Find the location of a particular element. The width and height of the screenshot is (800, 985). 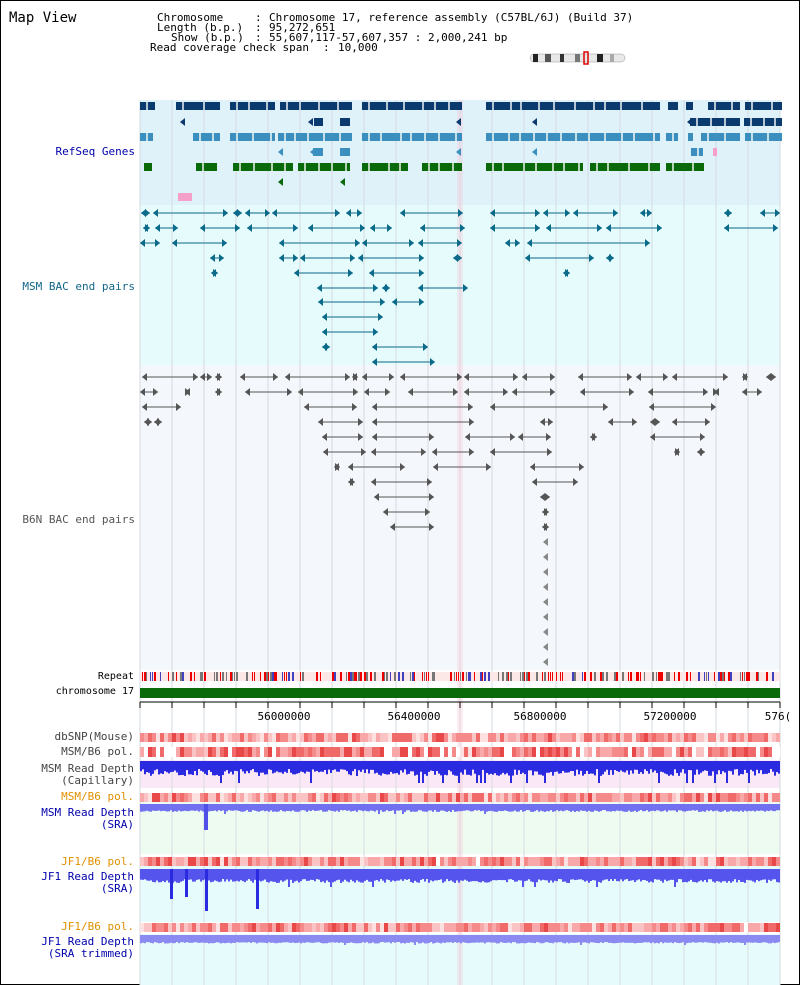

track-label-msm-bac: MSM BAC end pairs is located at coordinates (78, 286).